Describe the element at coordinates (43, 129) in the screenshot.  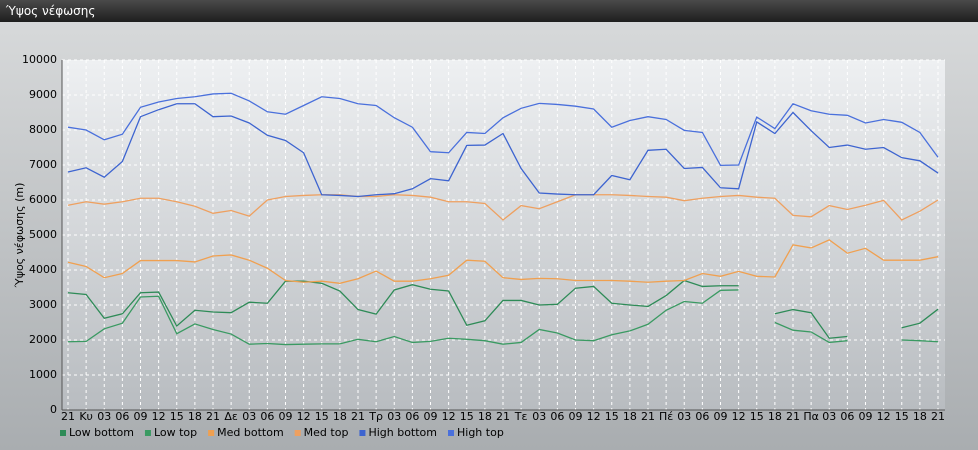
I see `y-tick-label: 8000` at that location.